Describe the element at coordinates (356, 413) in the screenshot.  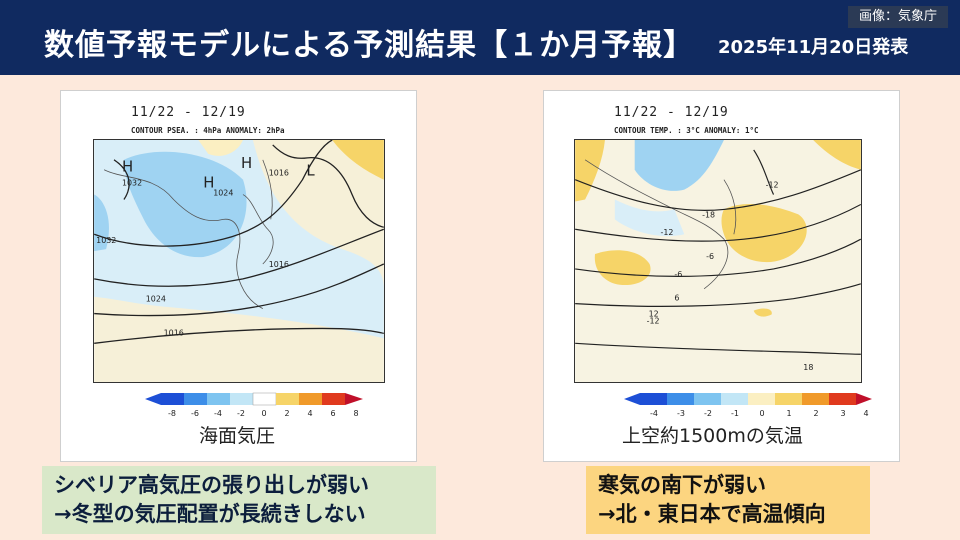
I see `tick-label: 8` at that location.